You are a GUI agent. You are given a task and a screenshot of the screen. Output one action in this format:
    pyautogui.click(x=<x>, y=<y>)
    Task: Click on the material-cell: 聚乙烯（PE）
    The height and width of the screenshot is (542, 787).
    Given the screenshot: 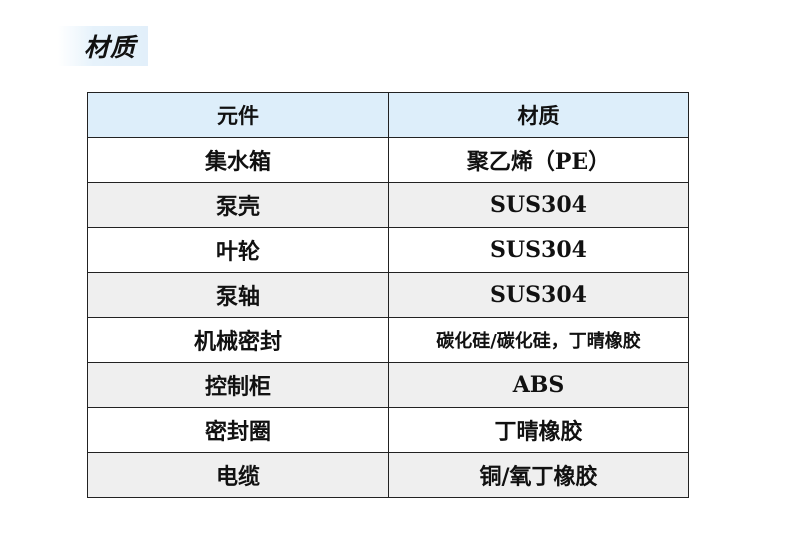 What is the action you would take?
    pyautogui.click(x=538, y=160)
    